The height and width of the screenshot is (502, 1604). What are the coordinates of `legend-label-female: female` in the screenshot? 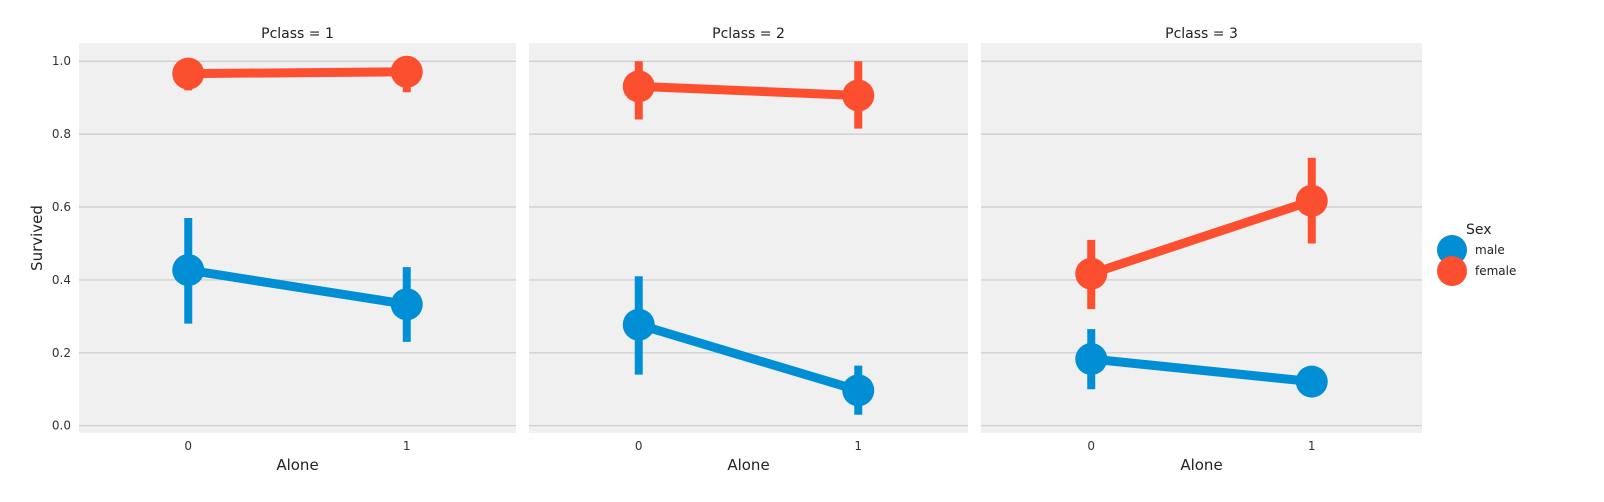 It's located at (1495, 271).